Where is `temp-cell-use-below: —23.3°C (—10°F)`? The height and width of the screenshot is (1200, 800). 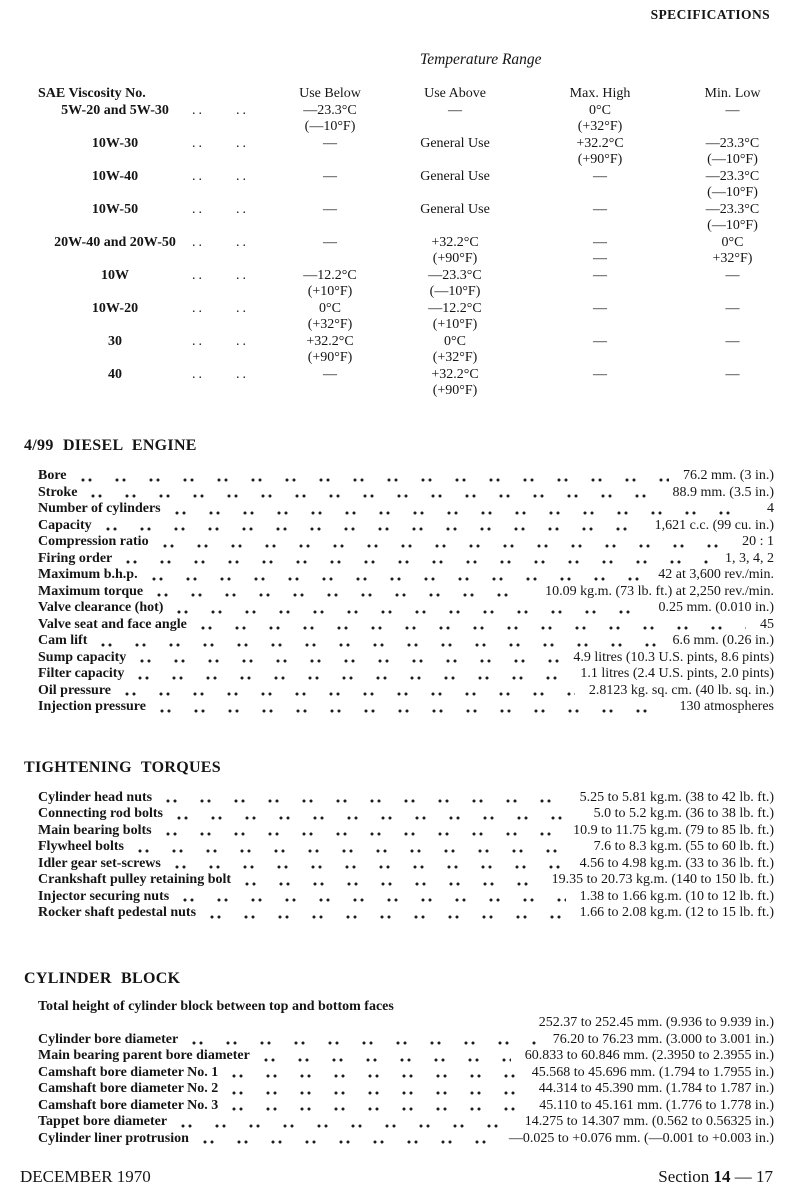 temp-cell-use-below: —23.3°C (—10°F) is located at coordinates (330, 119).